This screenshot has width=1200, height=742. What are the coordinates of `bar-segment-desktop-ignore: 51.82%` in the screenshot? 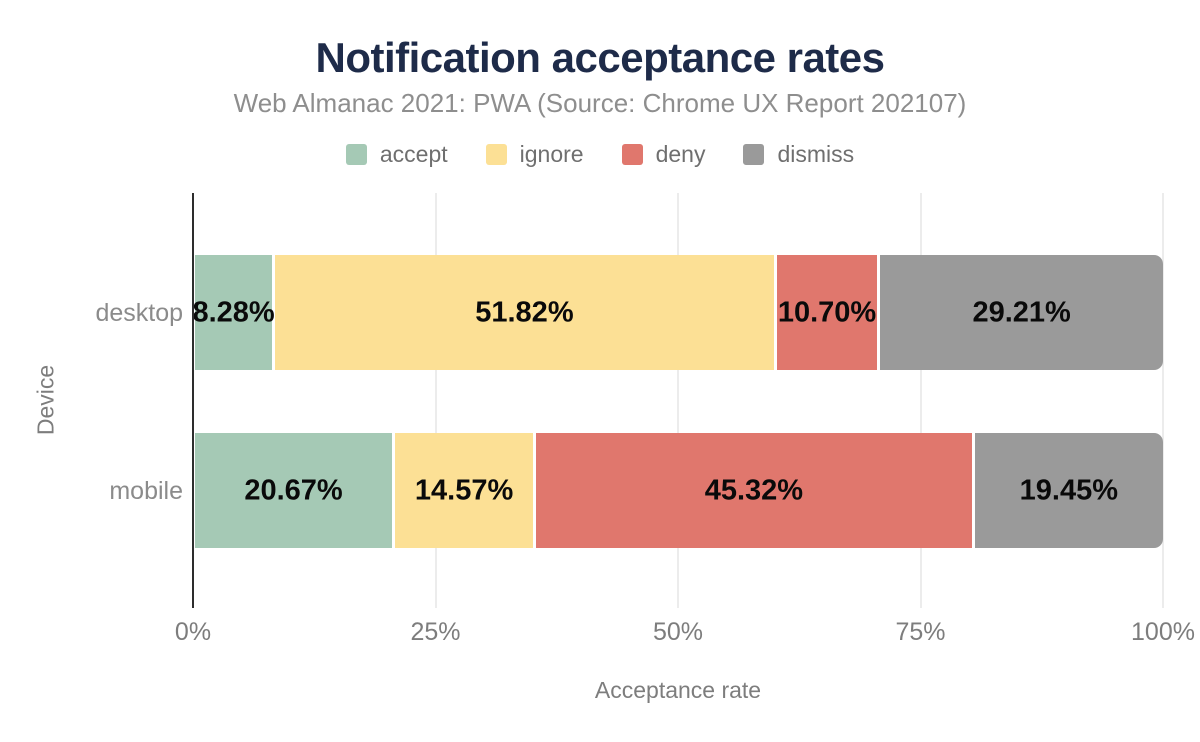 It's located at (526, 312).